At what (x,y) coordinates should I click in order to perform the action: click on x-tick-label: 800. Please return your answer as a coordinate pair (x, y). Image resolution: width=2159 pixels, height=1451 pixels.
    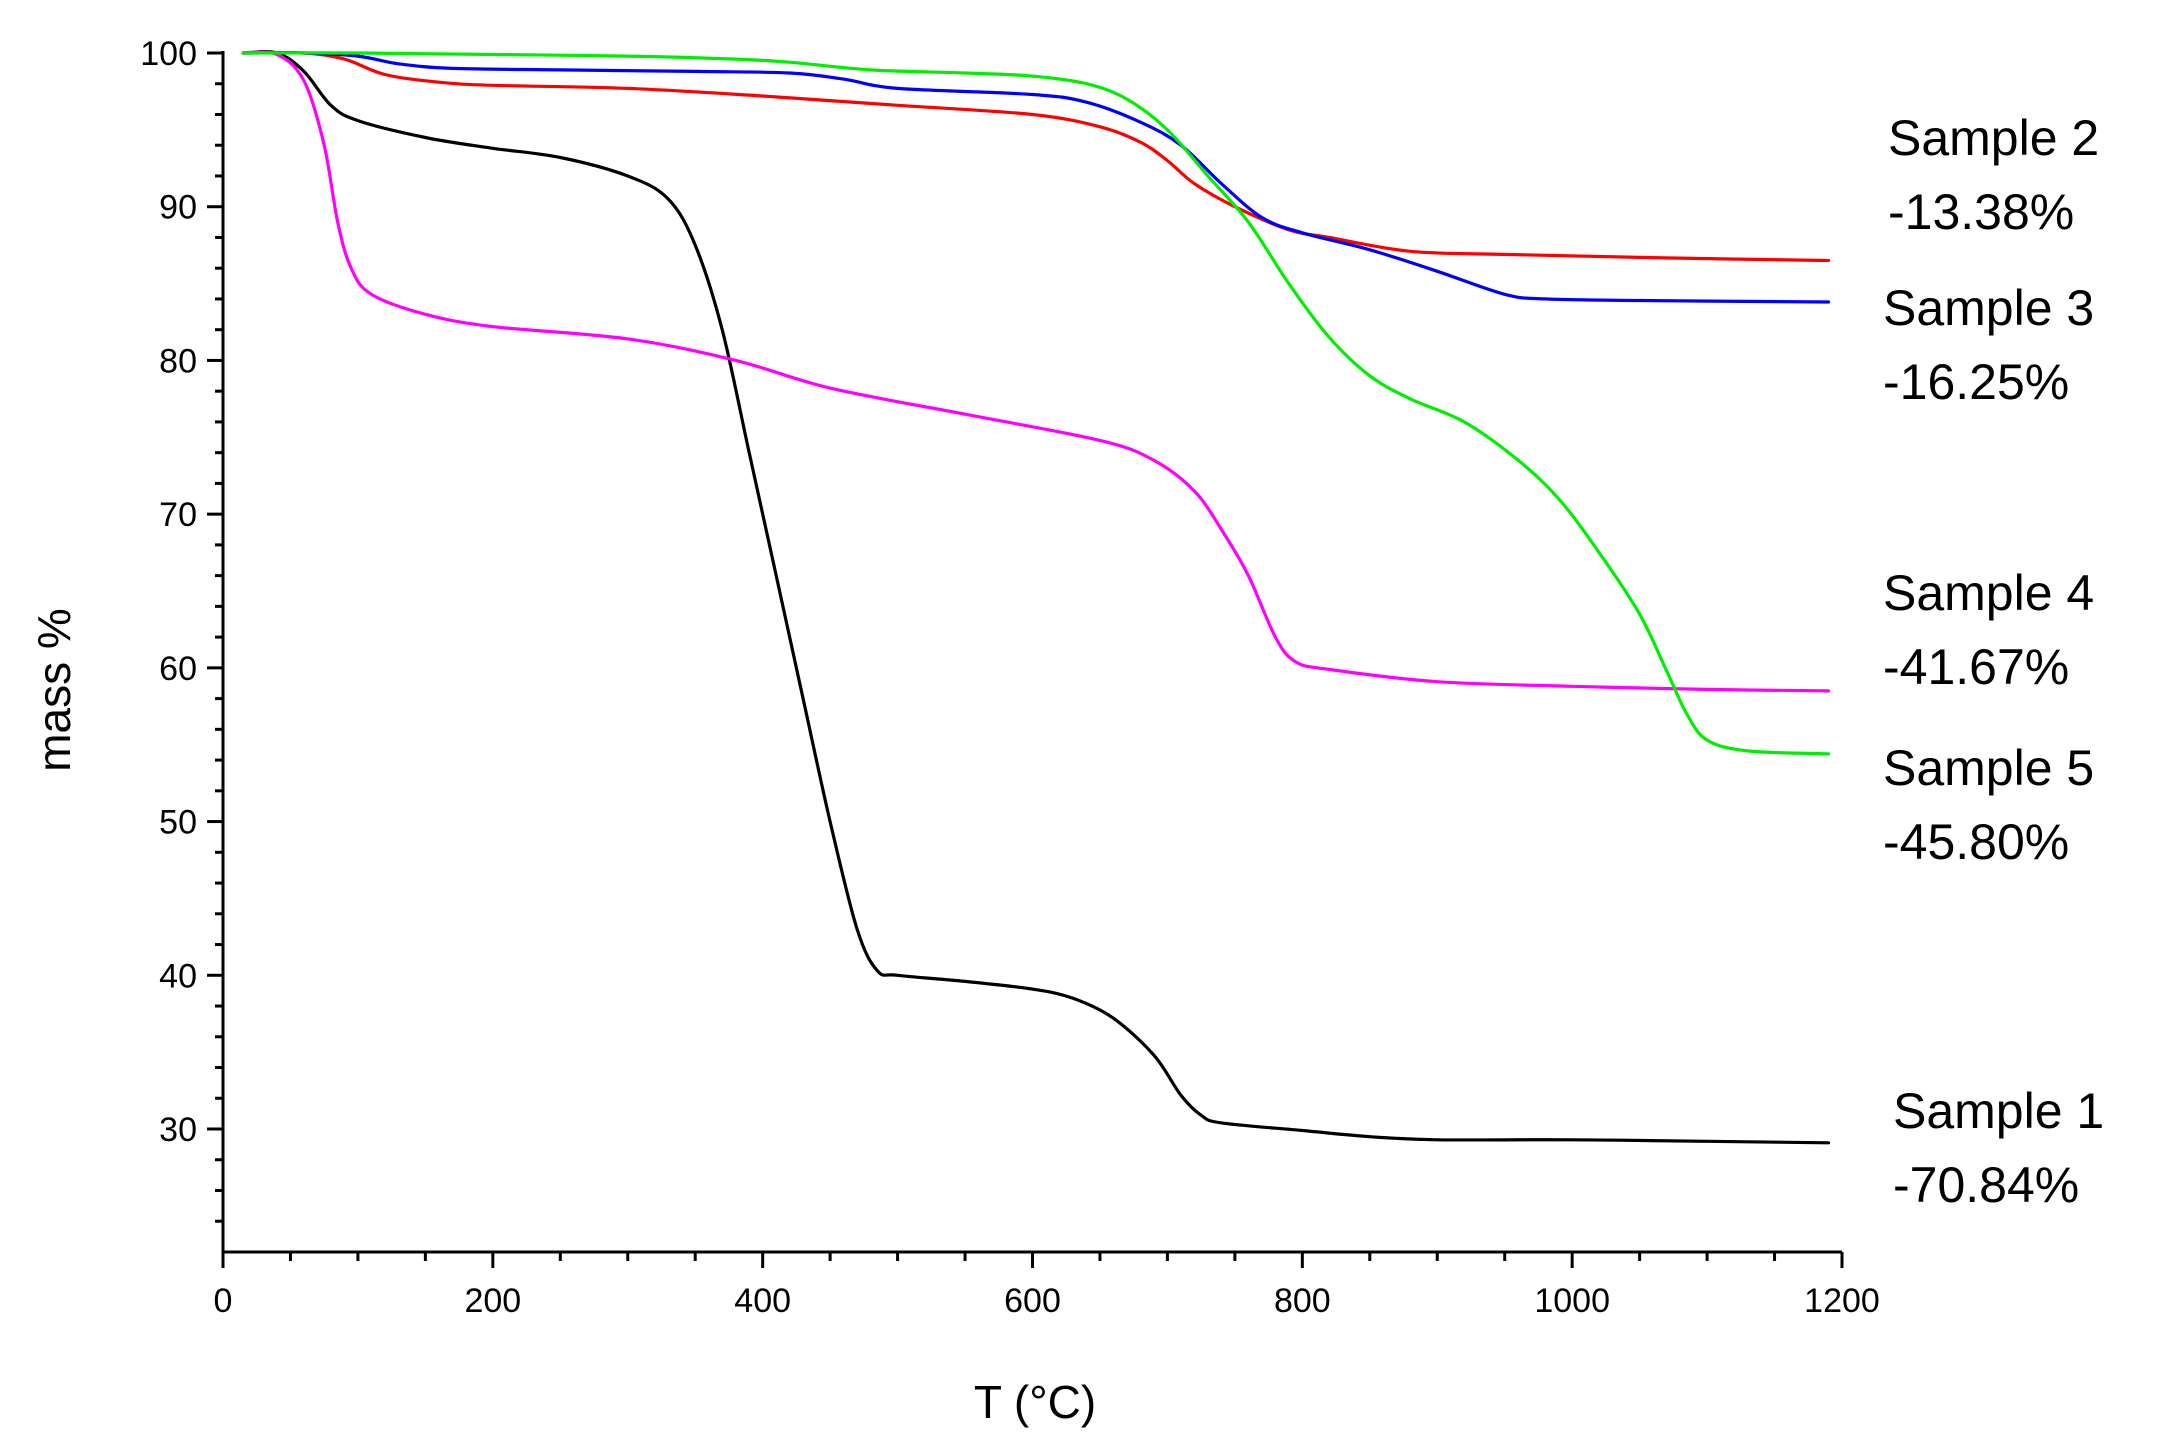
    Looking at the image, I should click on (1302, 1301).